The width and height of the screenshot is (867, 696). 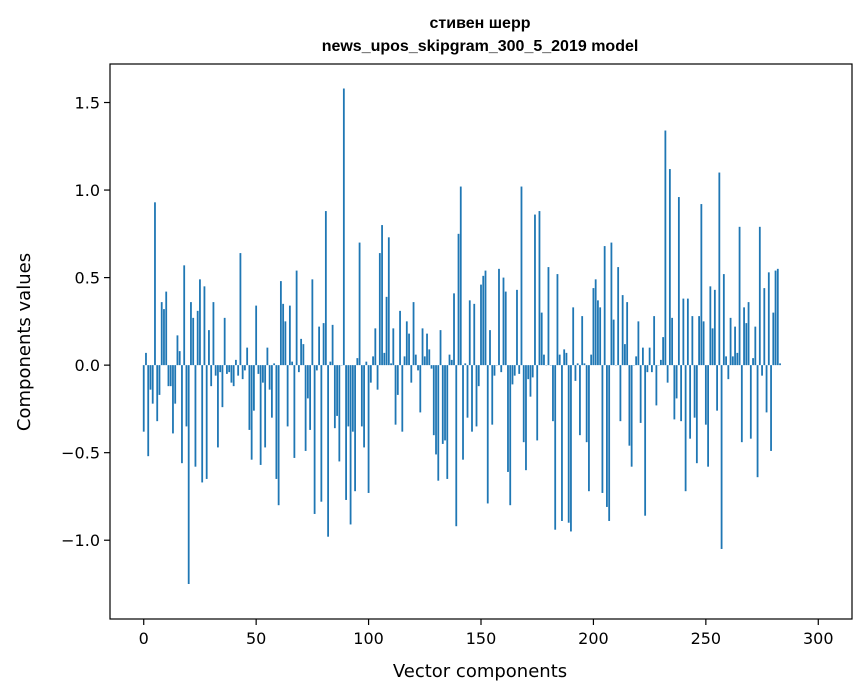 What do you see at coordinates (24, 342) in the screenshot?
I see `y-axis-label: Components values` at bounding box center [24, 342].